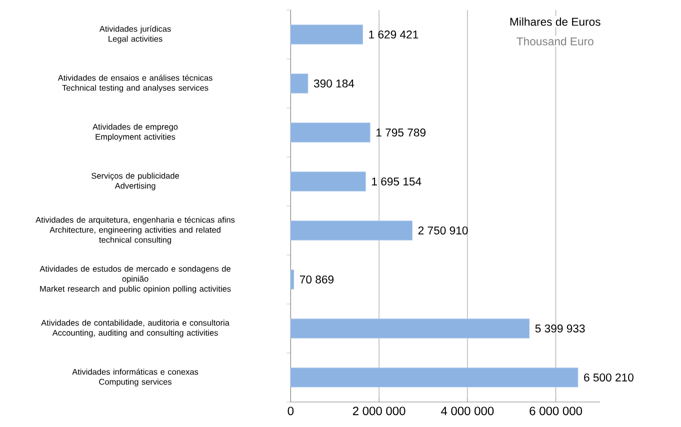 The width and height of the screenshot is (681, 427). I want to click on y-tick-label: Atividades informáticas e conexas Computing services, so click(135, 377).